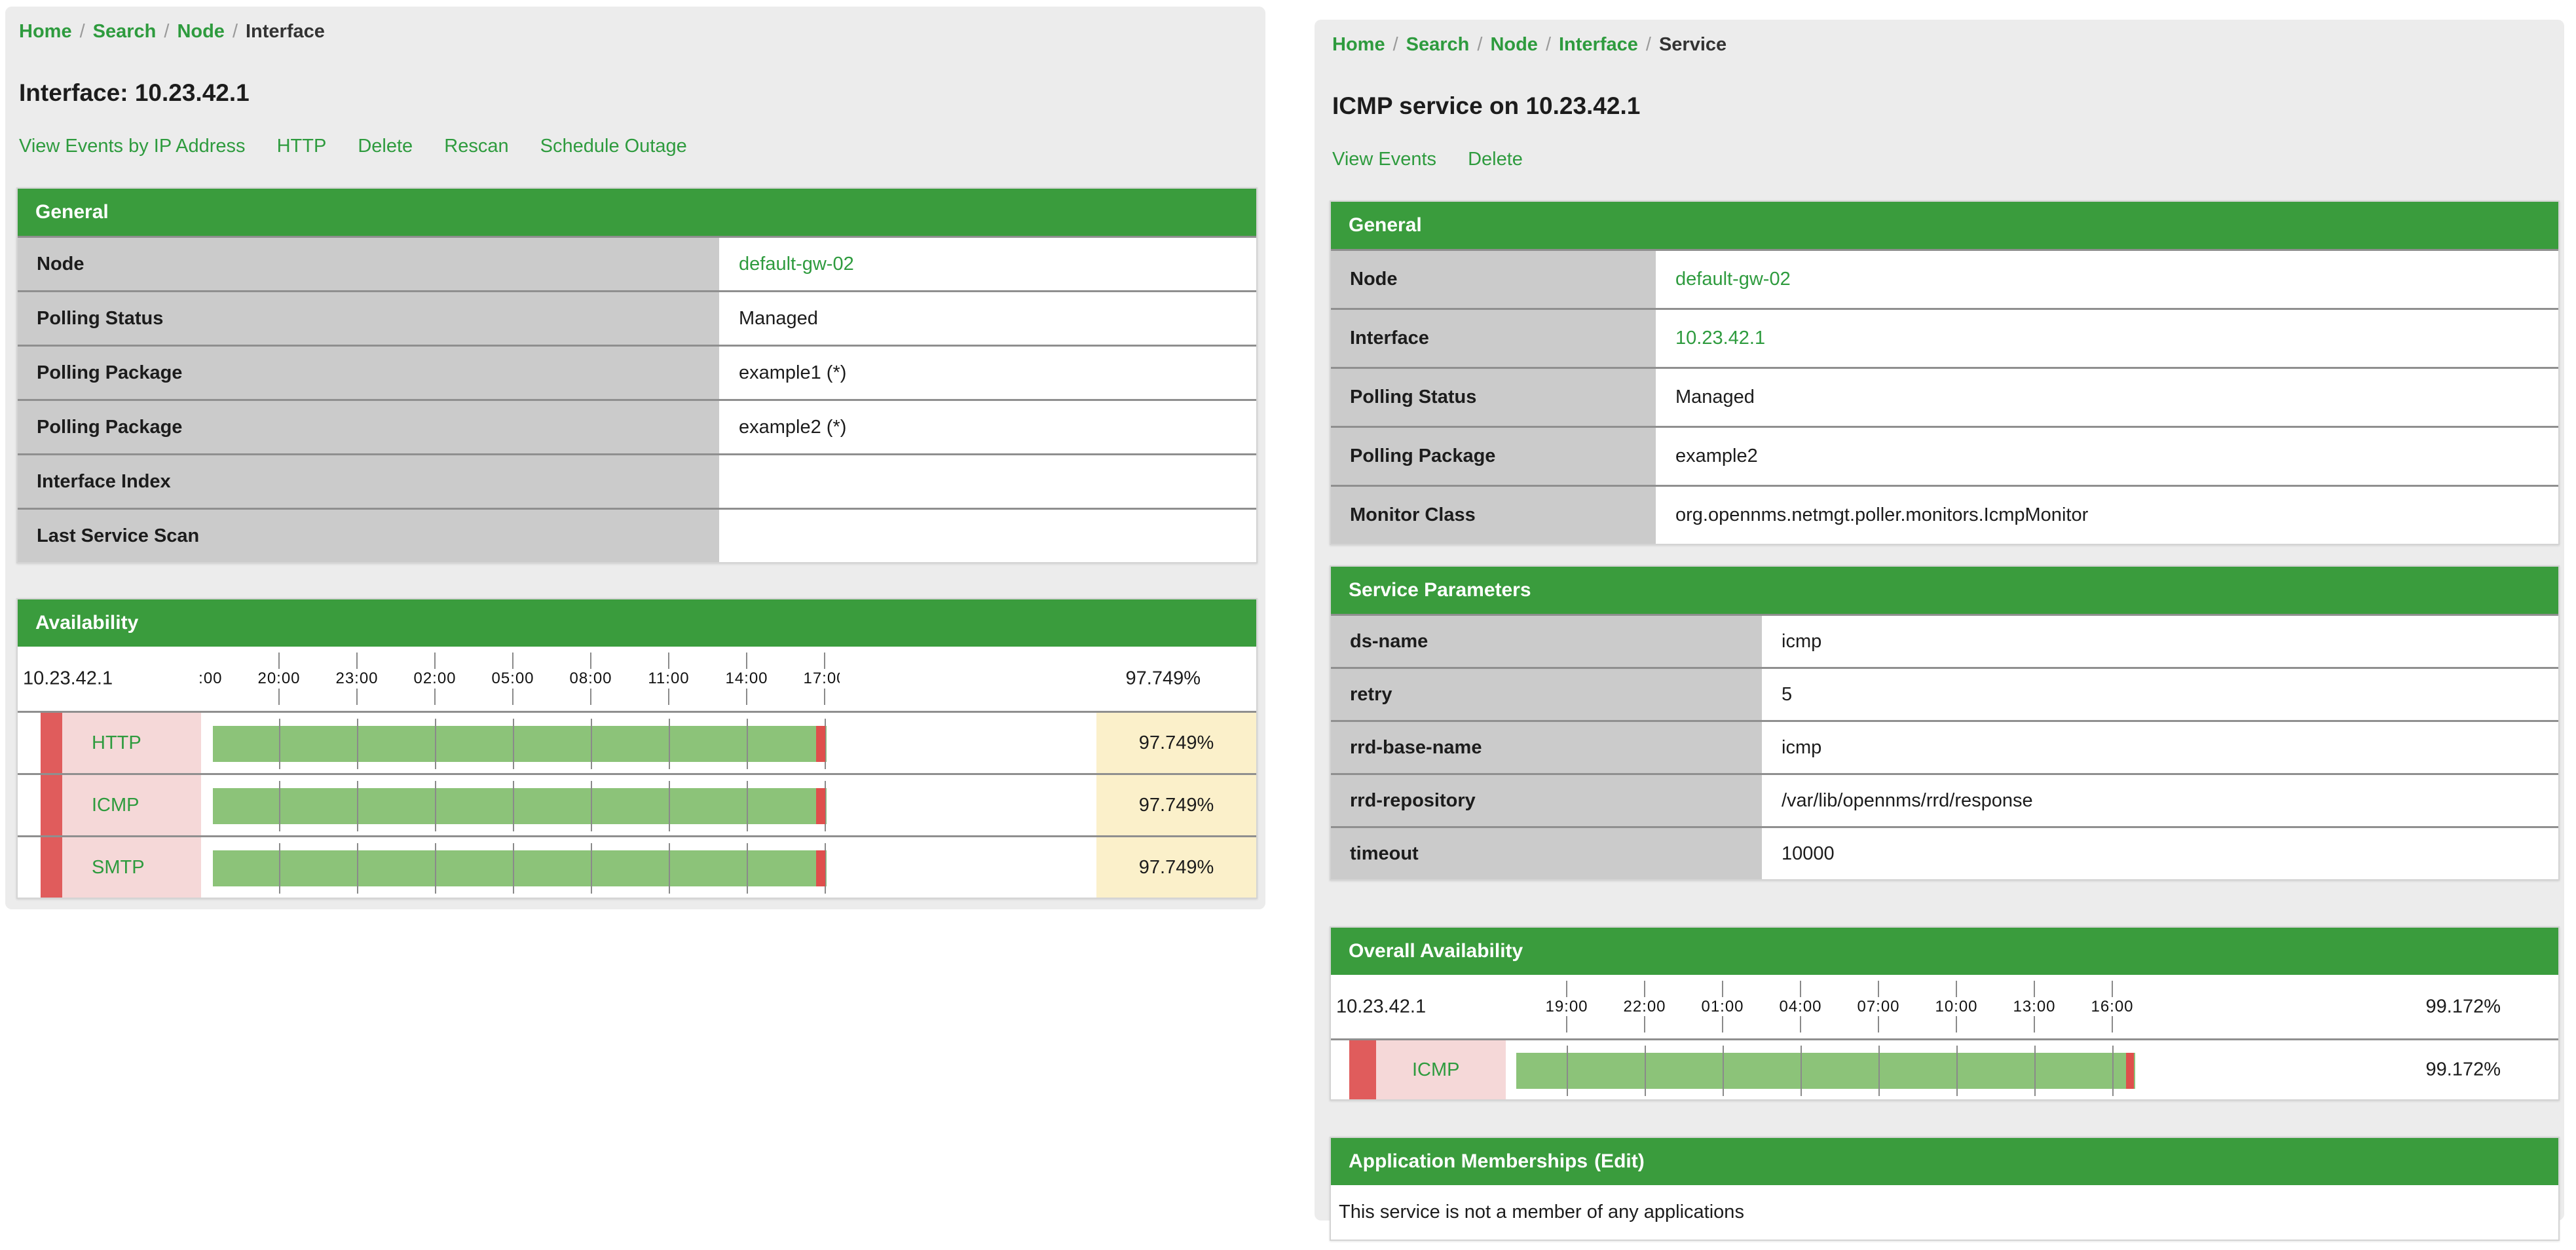 The height and width of the screenshot is (1250, 2576). I want to click on availability-percent-cell: 97.749%, so click(1176, 805).